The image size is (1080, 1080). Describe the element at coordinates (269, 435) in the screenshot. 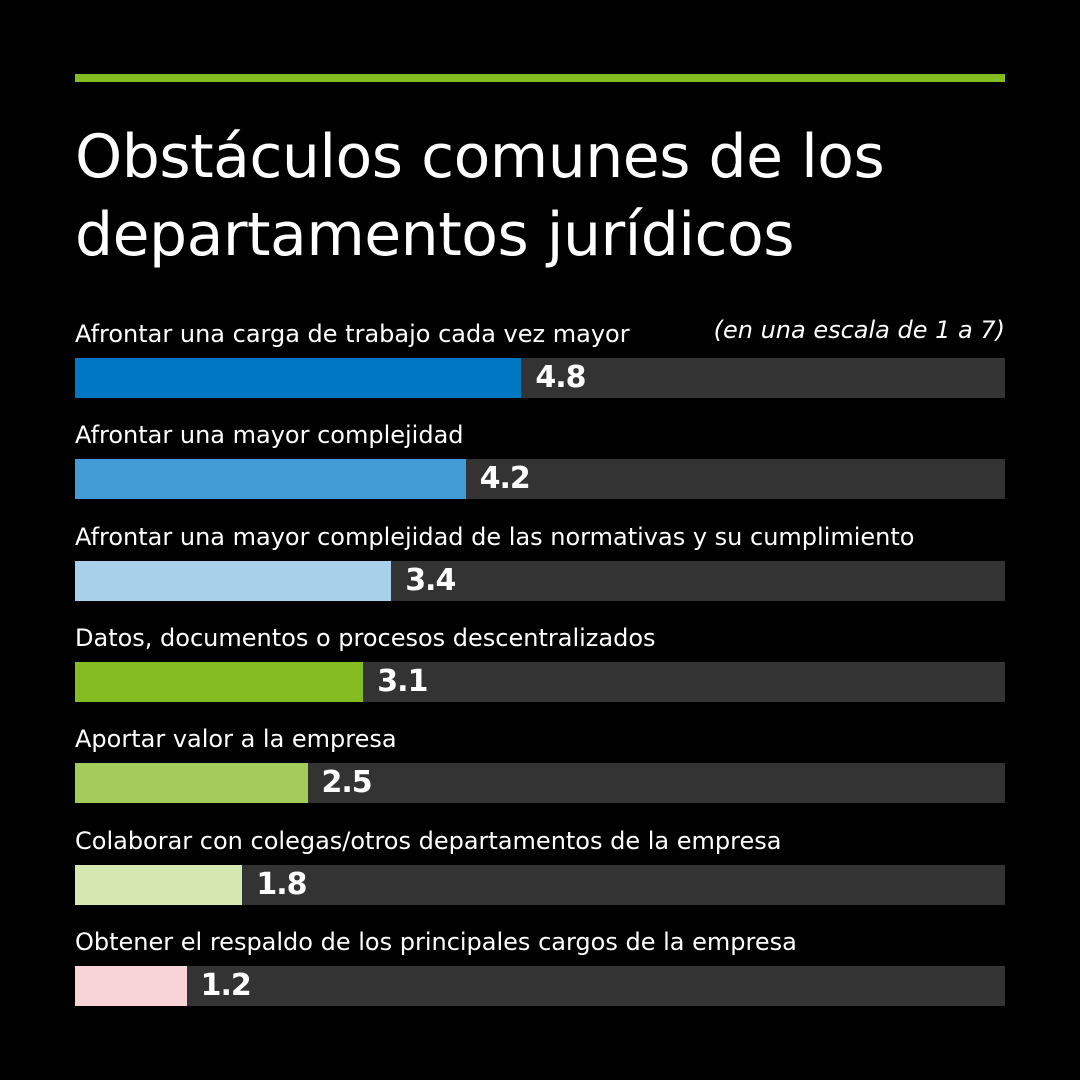

I see `category-label: Afrontar una mayor complejidad` at that location.